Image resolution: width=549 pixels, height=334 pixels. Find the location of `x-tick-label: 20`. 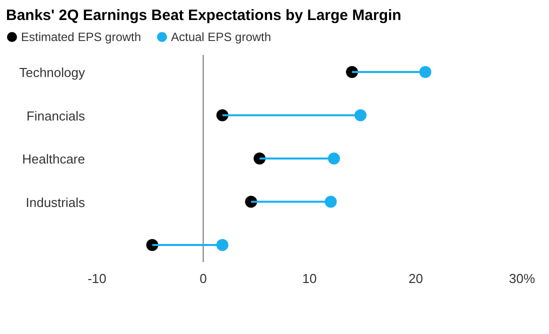

x-tick-label: 20 is located at coordinates (415, 278).